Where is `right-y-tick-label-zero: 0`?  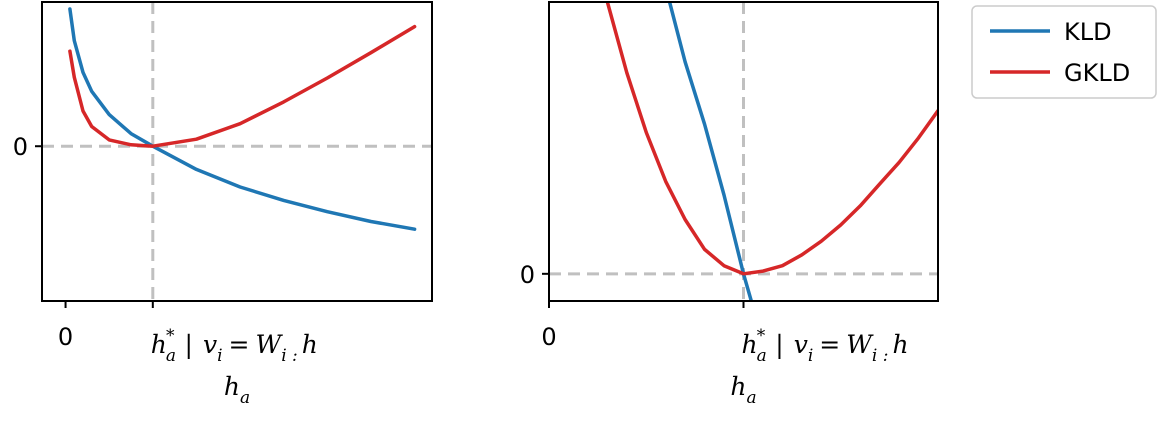
right-y-tick-label-zero: 0 is located at coordinates (527, 275).